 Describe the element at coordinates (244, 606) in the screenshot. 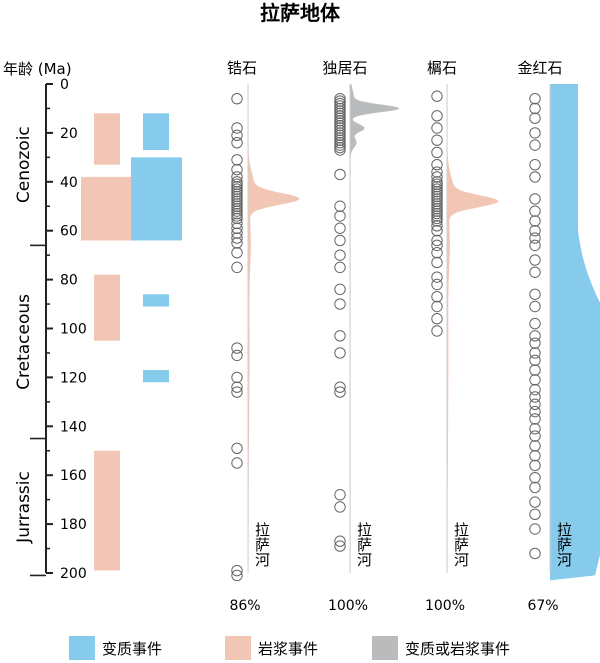

I see `panel-percentage: 86%` at that location.